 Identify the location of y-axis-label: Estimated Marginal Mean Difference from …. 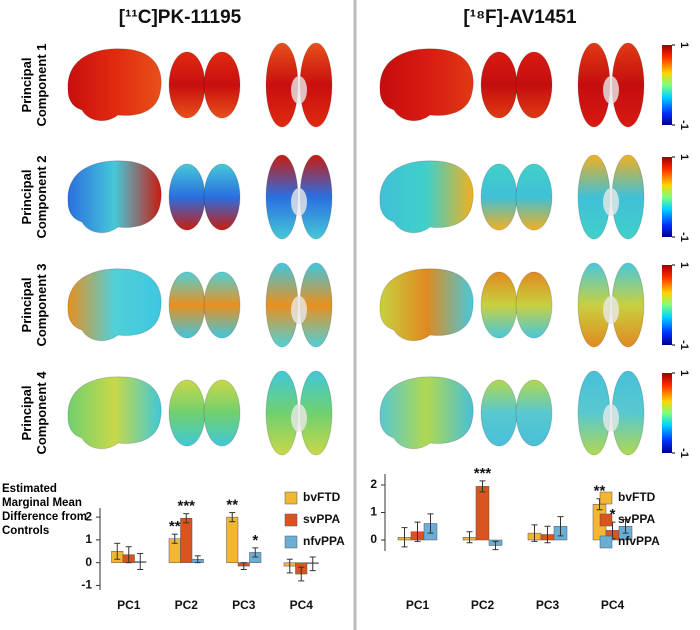
(44, 510).